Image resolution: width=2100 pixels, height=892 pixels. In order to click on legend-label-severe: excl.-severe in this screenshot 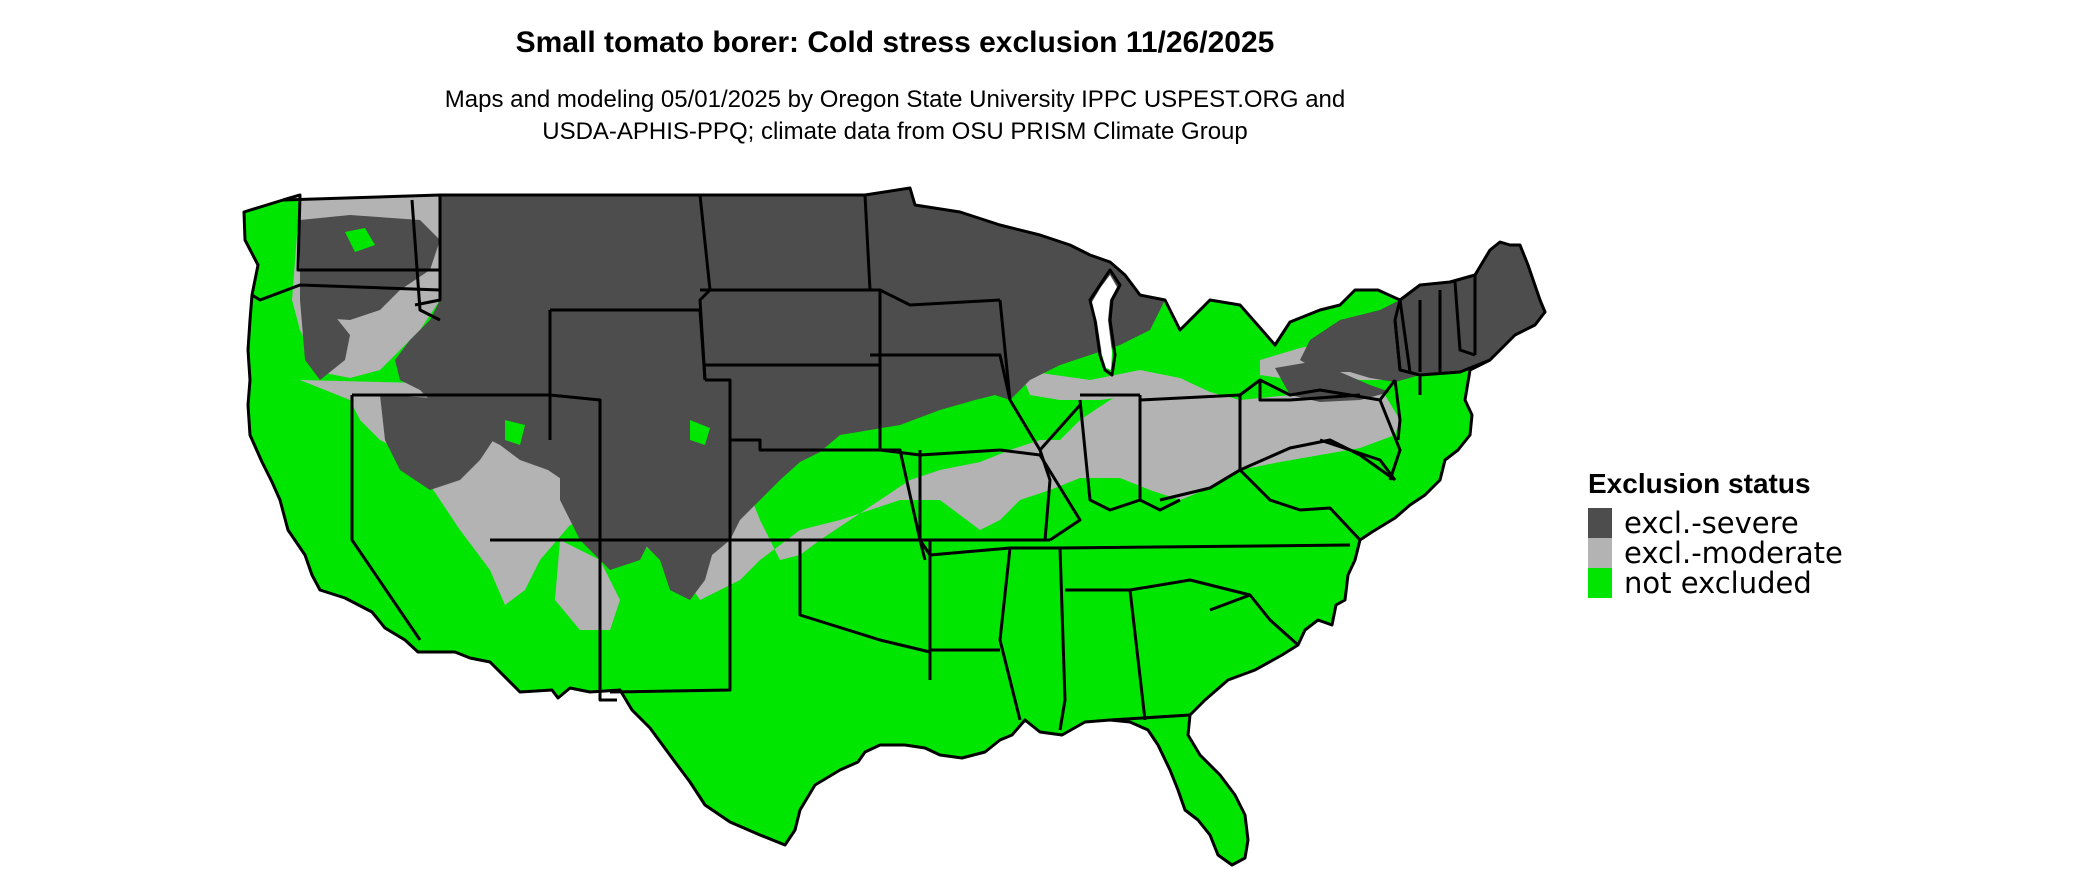, I will do `click(1711, 523)`.